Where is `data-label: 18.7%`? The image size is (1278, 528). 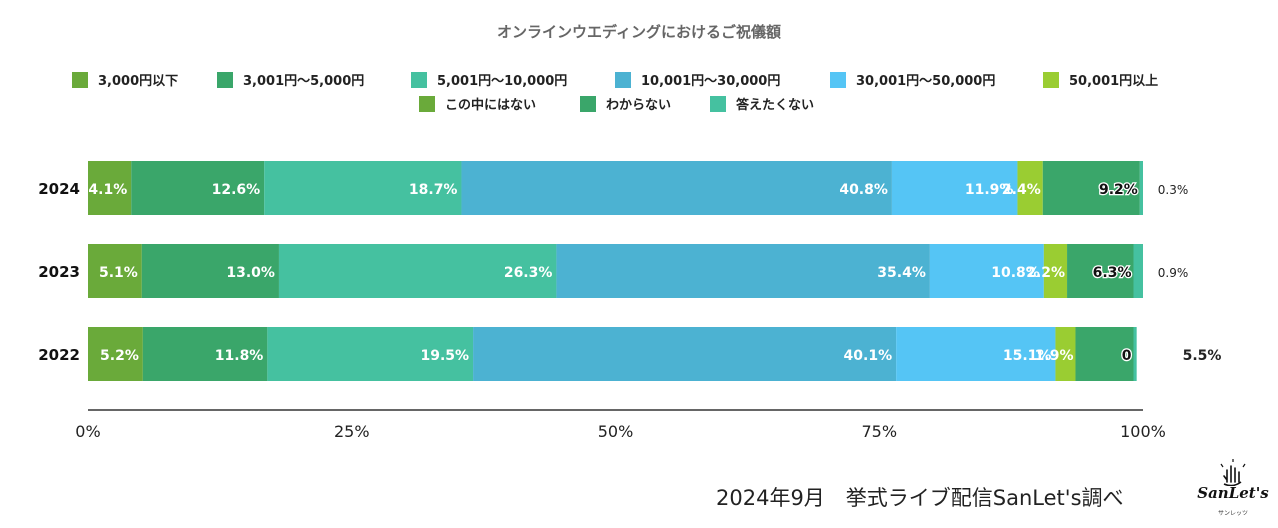
data-label: 18.7% is located at coordinates (433, 190).